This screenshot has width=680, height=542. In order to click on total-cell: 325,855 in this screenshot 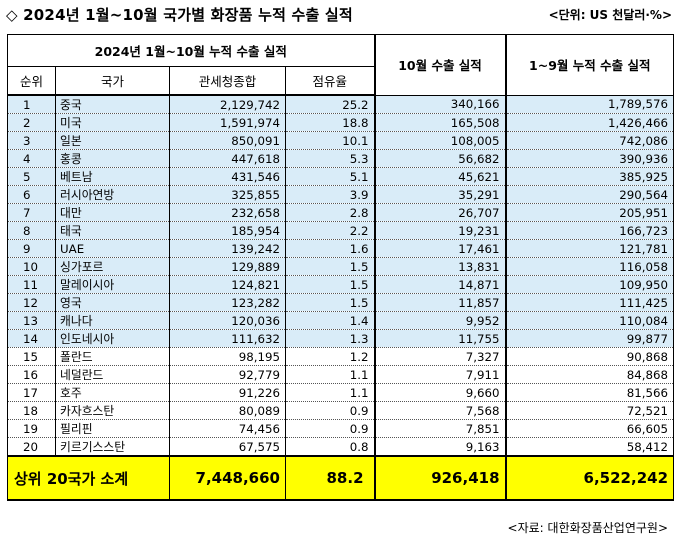, I will do `click(227, 194)`.